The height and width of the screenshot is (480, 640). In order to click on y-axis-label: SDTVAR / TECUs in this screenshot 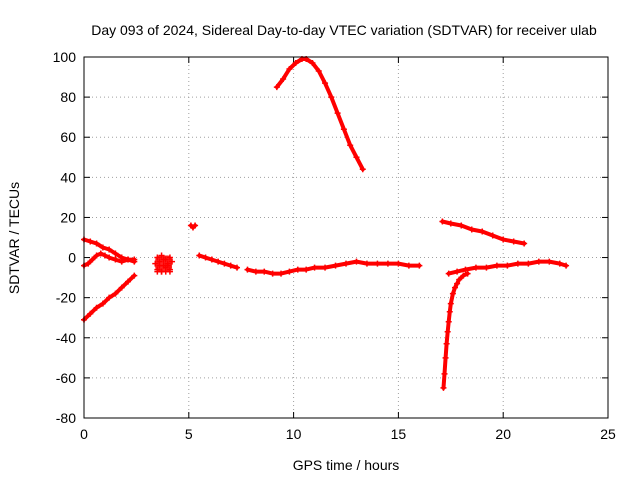, I will do `click(14, 238)`.